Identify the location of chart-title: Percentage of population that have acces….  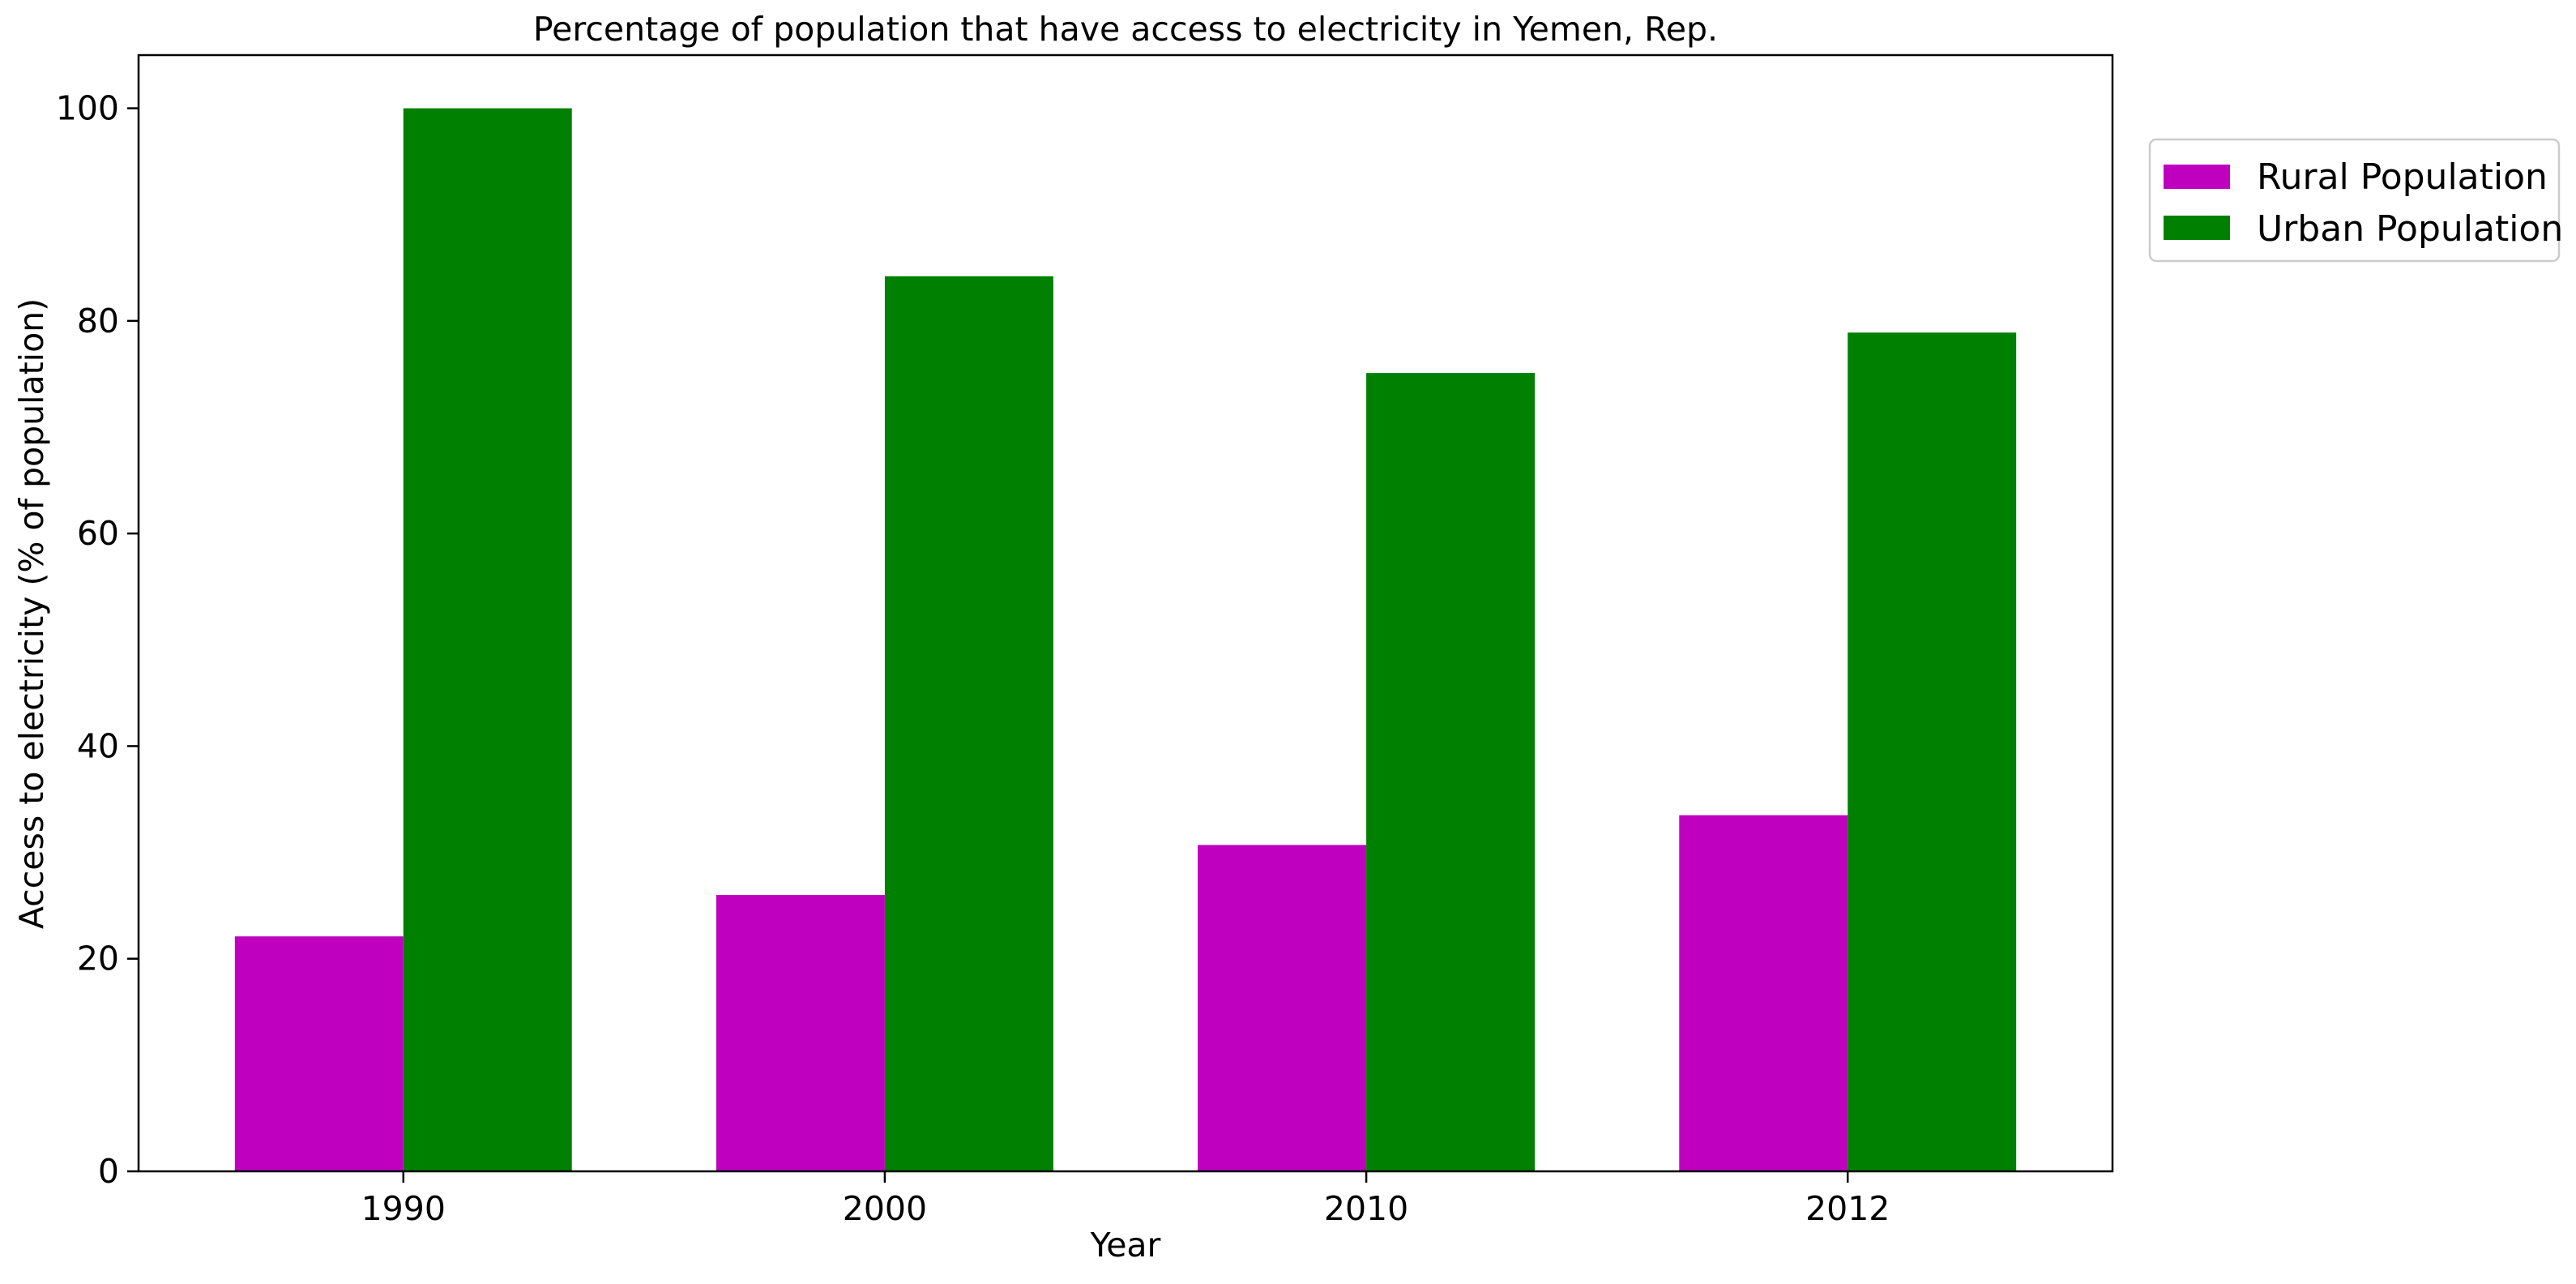
(1125, 29).